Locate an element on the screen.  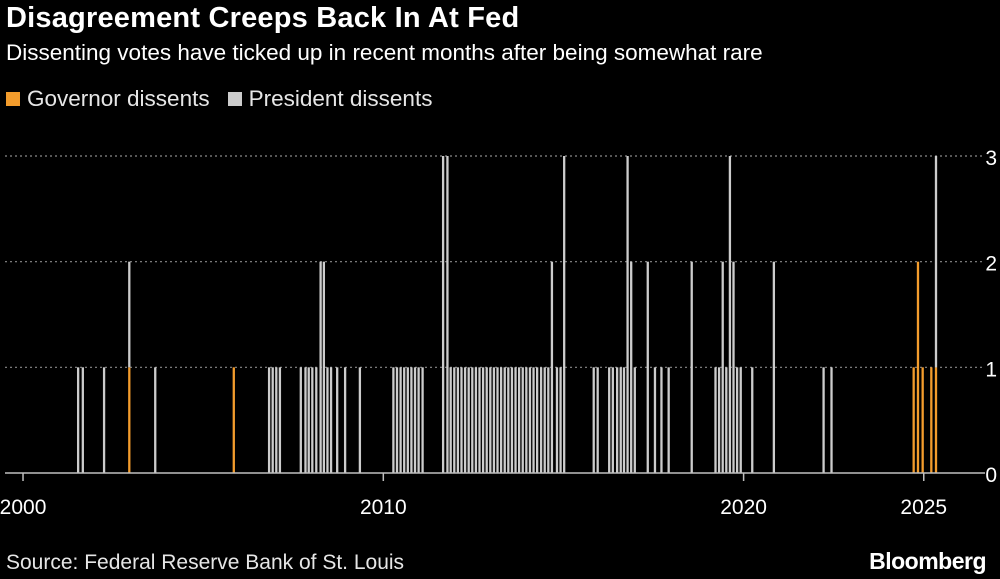
y-tick-label-3: 3 is located at coordinates (991, 158).